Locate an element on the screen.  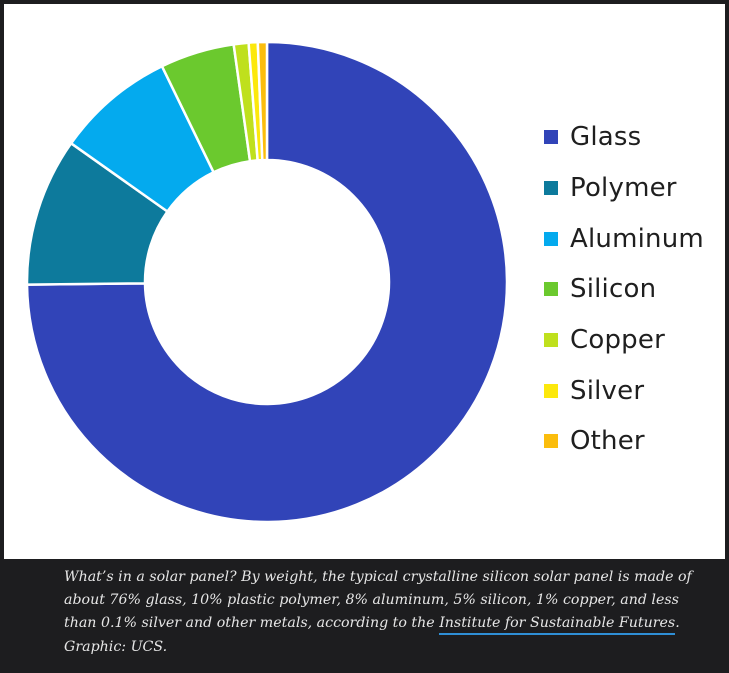
legend-item-silver: Silver is located at coordinates (634, 390).